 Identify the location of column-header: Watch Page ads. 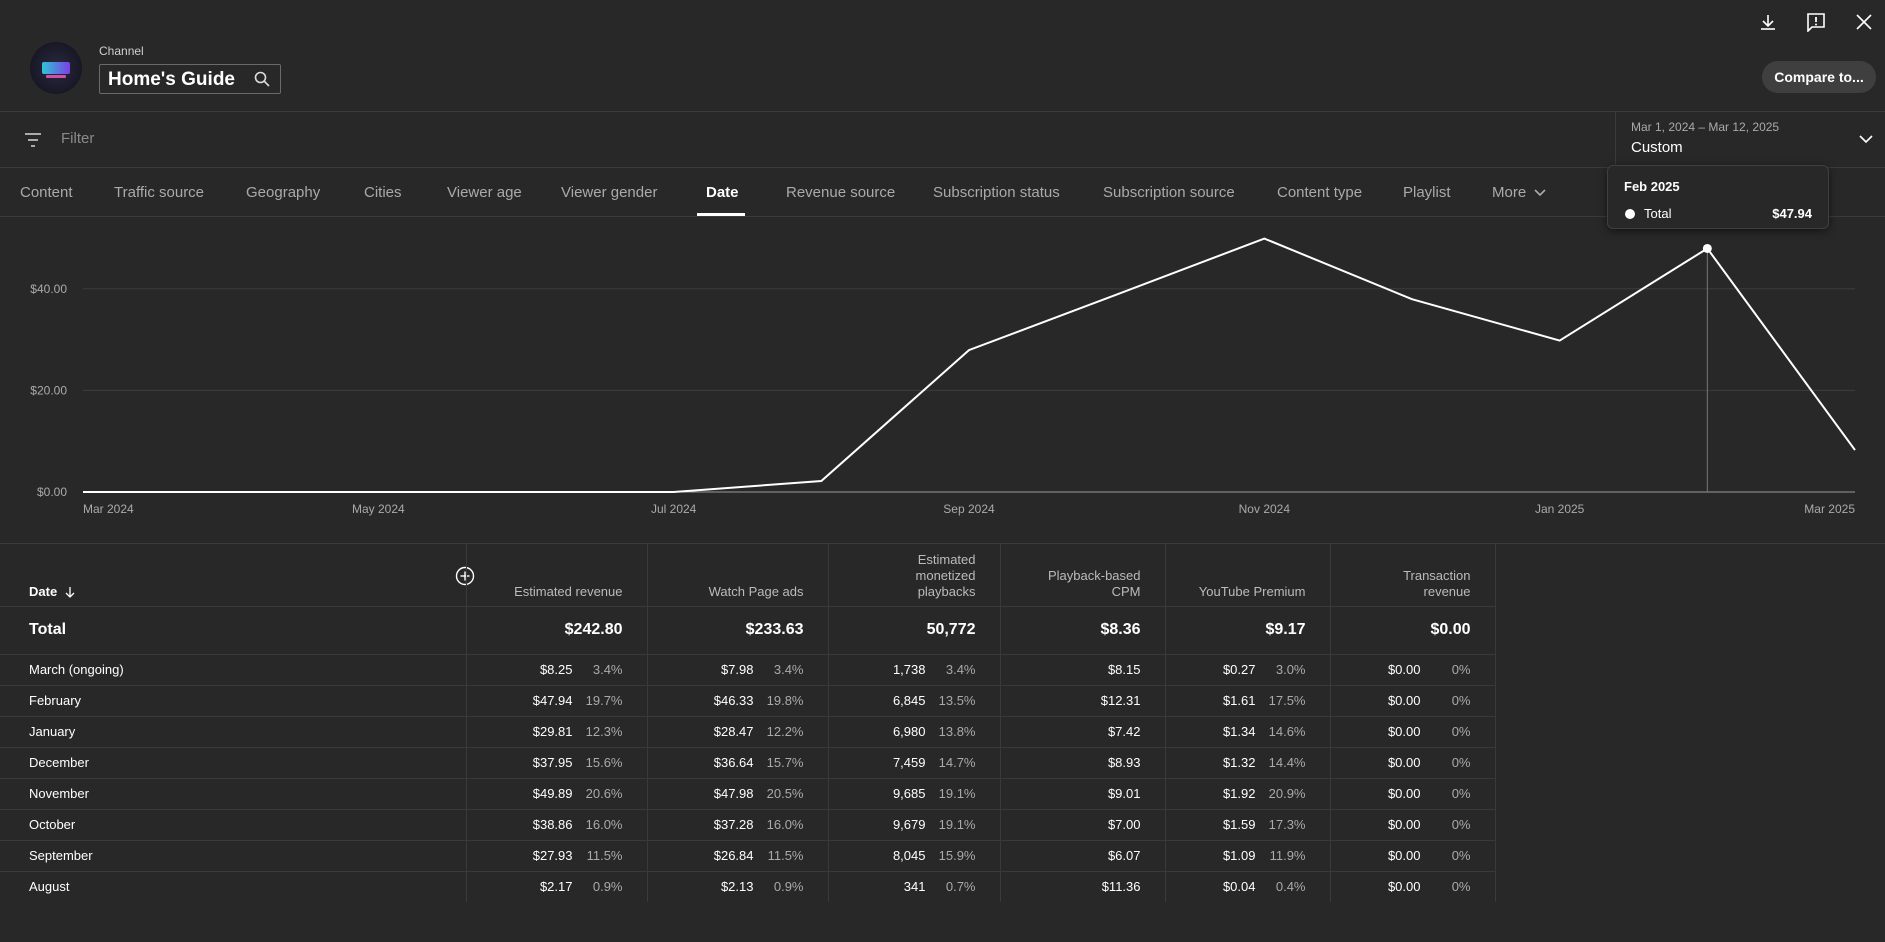
(738, 575).